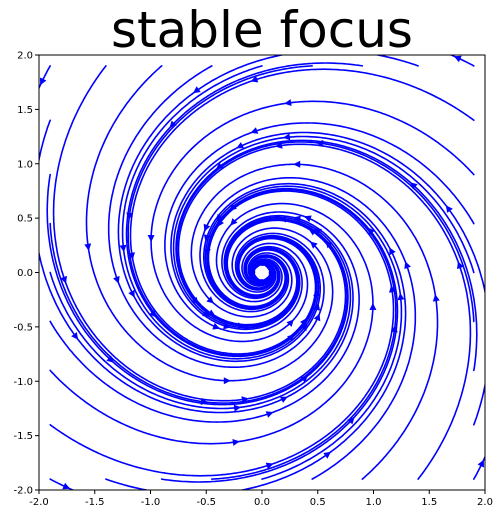 The image size is (500, 514). What do you see at coordinates (23, 436) in the screenshot?
I see `y-tick-label: -1.5` at bounding box center [23, 436].